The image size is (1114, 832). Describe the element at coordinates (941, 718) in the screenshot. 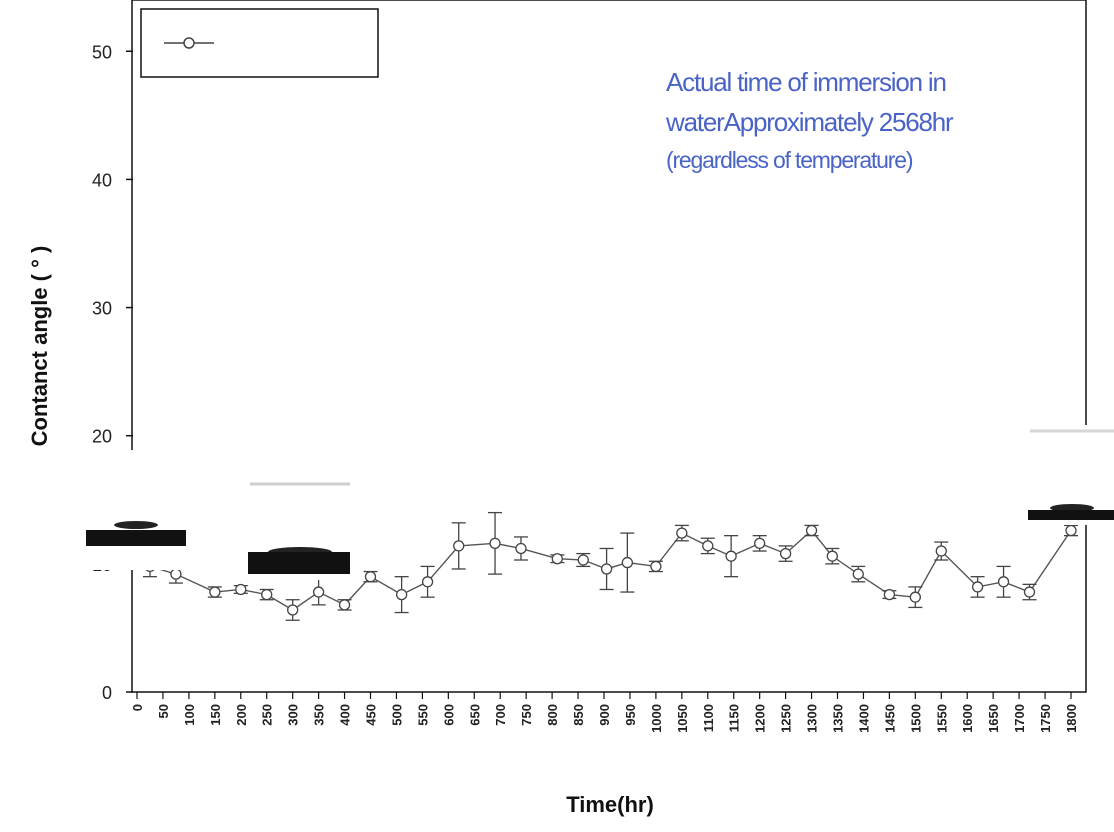

I see `x-tick-label: 1550` at that location.